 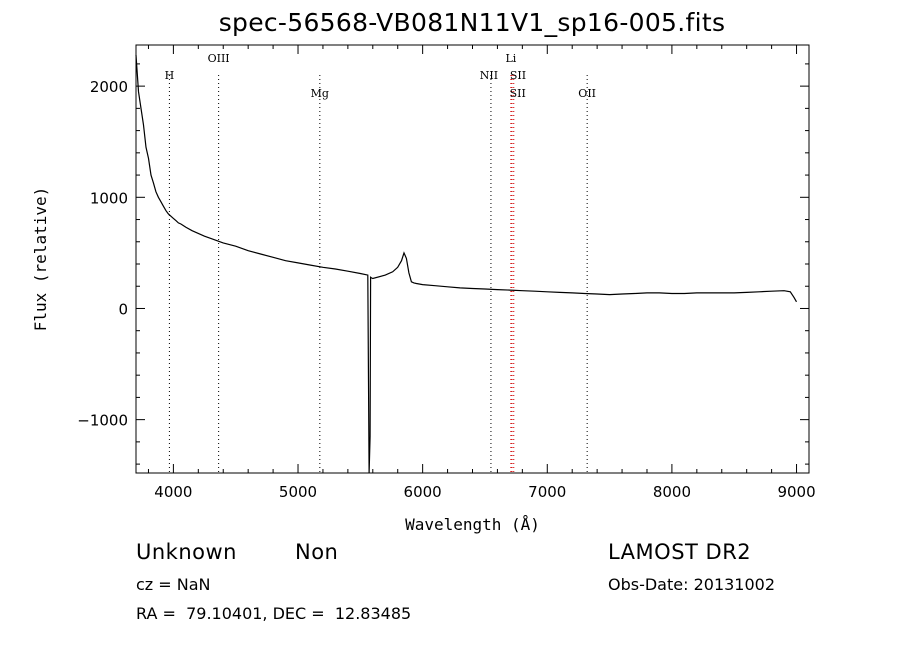 I want to click on line-marker-label: Li, so click(x=510, y=58).